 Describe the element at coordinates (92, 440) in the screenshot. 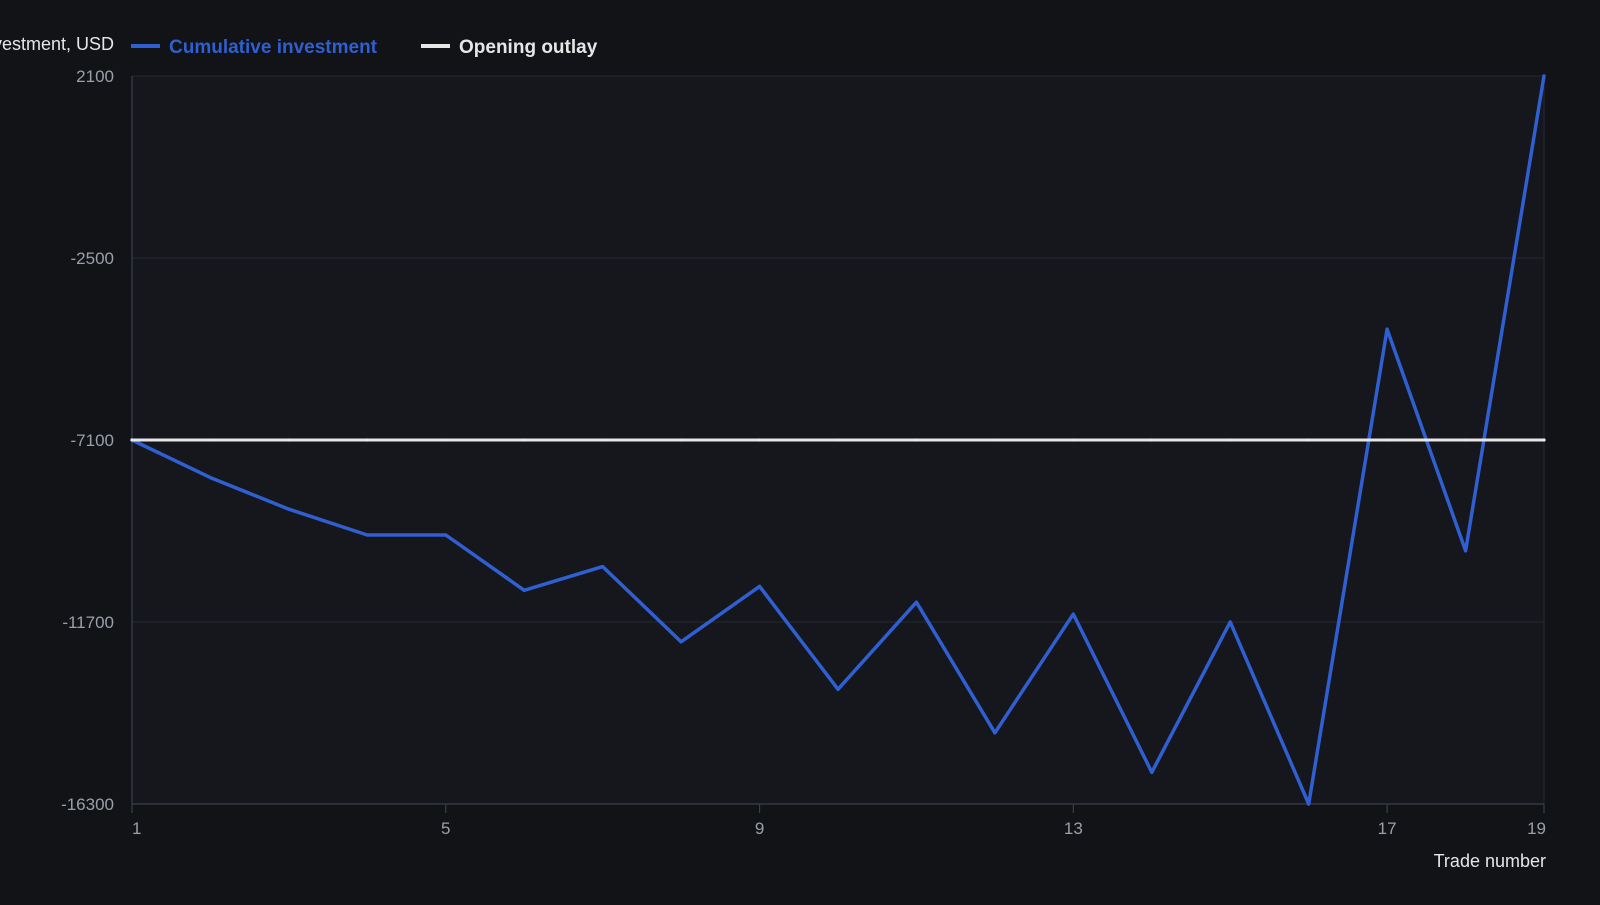

I see `y-tick-label: -7100` at that location.